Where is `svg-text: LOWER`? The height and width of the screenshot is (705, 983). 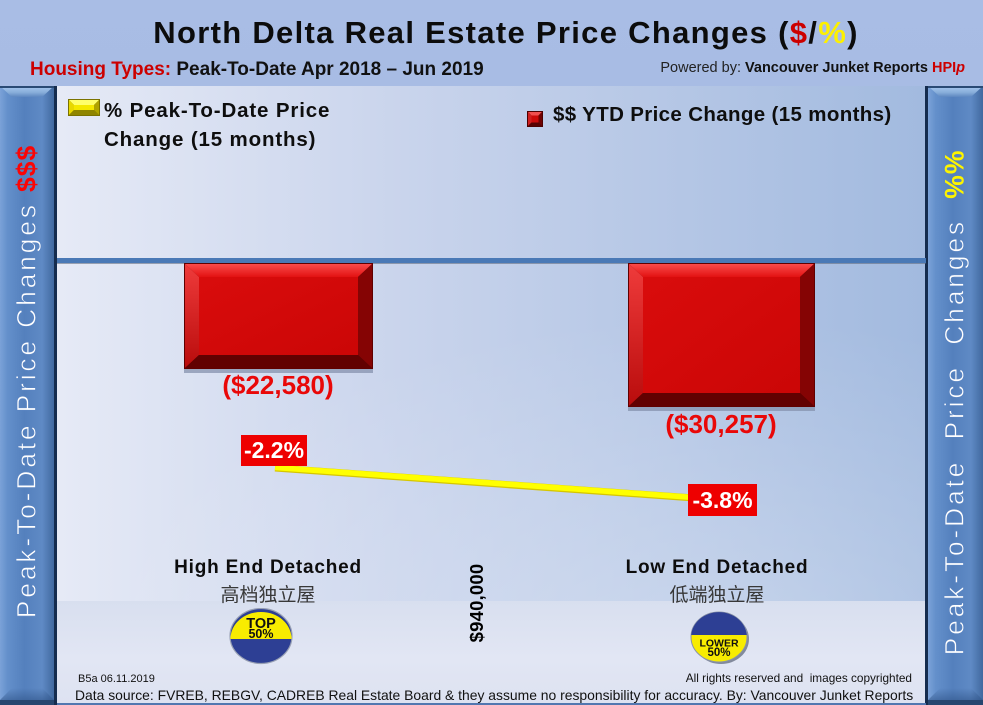 svg-text: LOWER is located at coordinates (718, 644).